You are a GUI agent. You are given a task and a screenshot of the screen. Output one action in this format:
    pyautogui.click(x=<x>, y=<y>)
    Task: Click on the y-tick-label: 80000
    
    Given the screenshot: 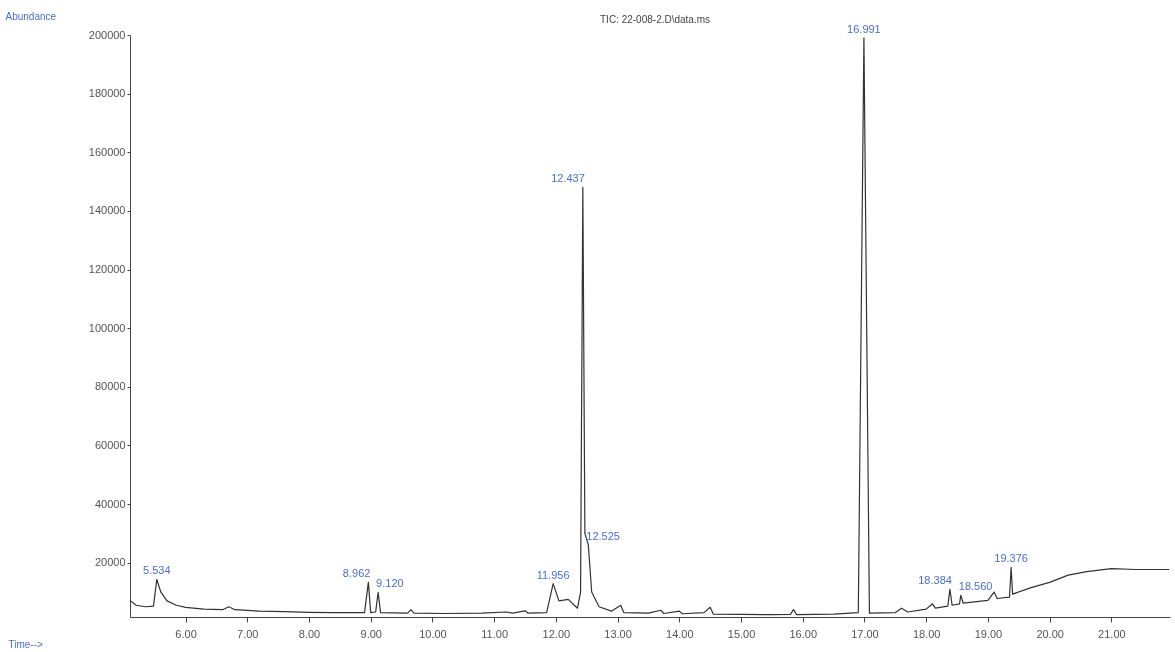 What is the action you would take?
    pyautogui.click(x=110, y=386)
    